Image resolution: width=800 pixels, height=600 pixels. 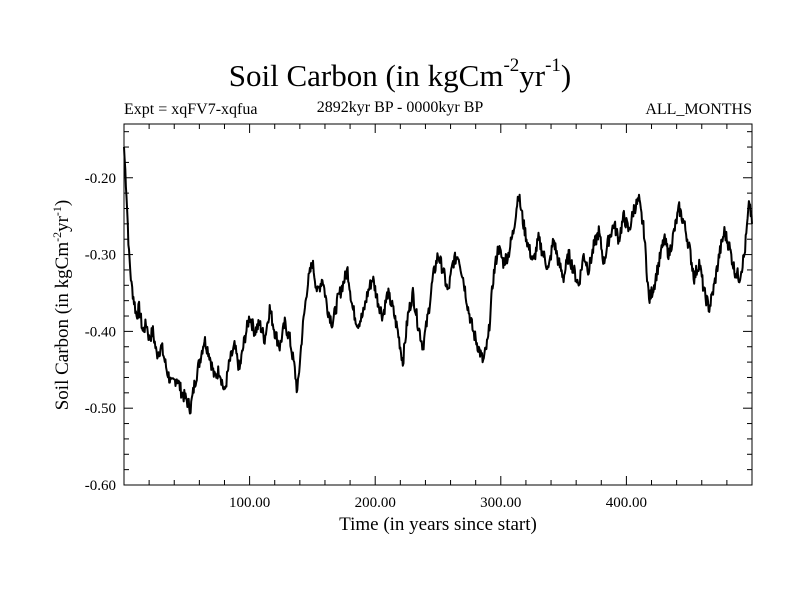 I want to click on y-axis-label: Soil Carbon (in kgCm-2yr-1), so click(x=61, y=305).